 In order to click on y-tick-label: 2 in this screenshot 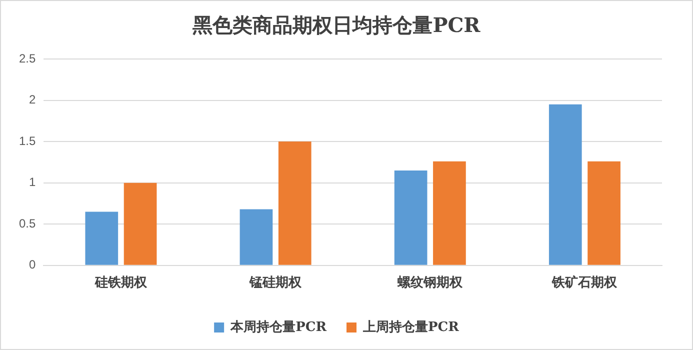, I will do `click(32, 99)`.